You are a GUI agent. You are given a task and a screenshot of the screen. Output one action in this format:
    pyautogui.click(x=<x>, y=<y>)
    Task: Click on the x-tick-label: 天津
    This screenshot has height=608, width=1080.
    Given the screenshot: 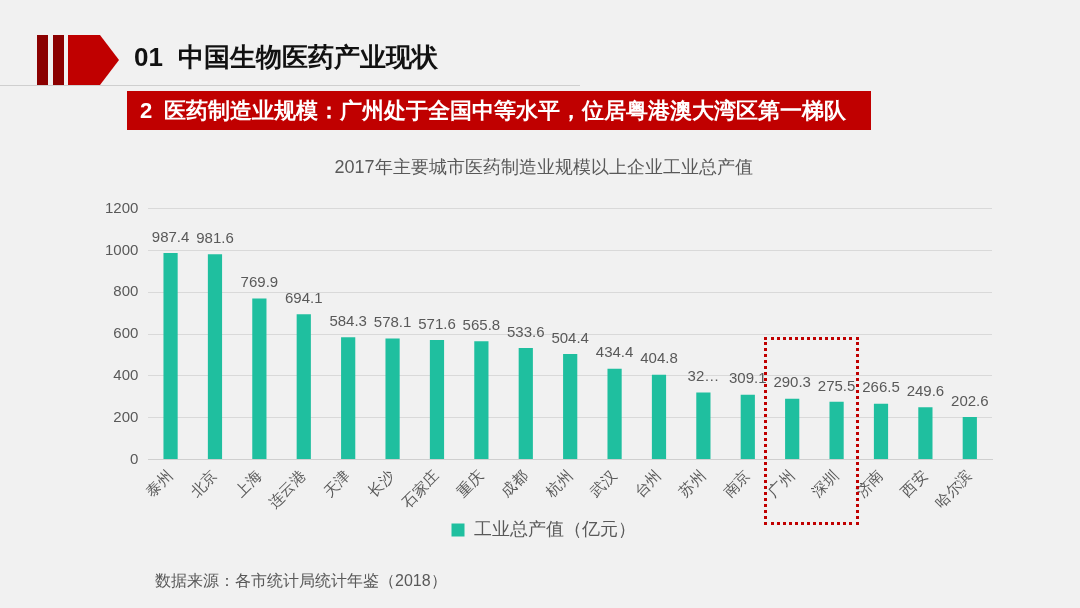 What is the action you would take?
    pyautogui.click(x=336, y=483)
    